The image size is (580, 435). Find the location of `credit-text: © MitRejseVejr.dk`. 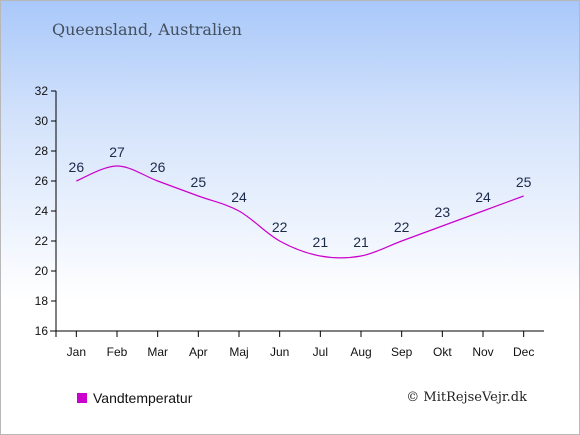

credit-text: © MitRejseVejr.dk is located at coordinates (466, 397).